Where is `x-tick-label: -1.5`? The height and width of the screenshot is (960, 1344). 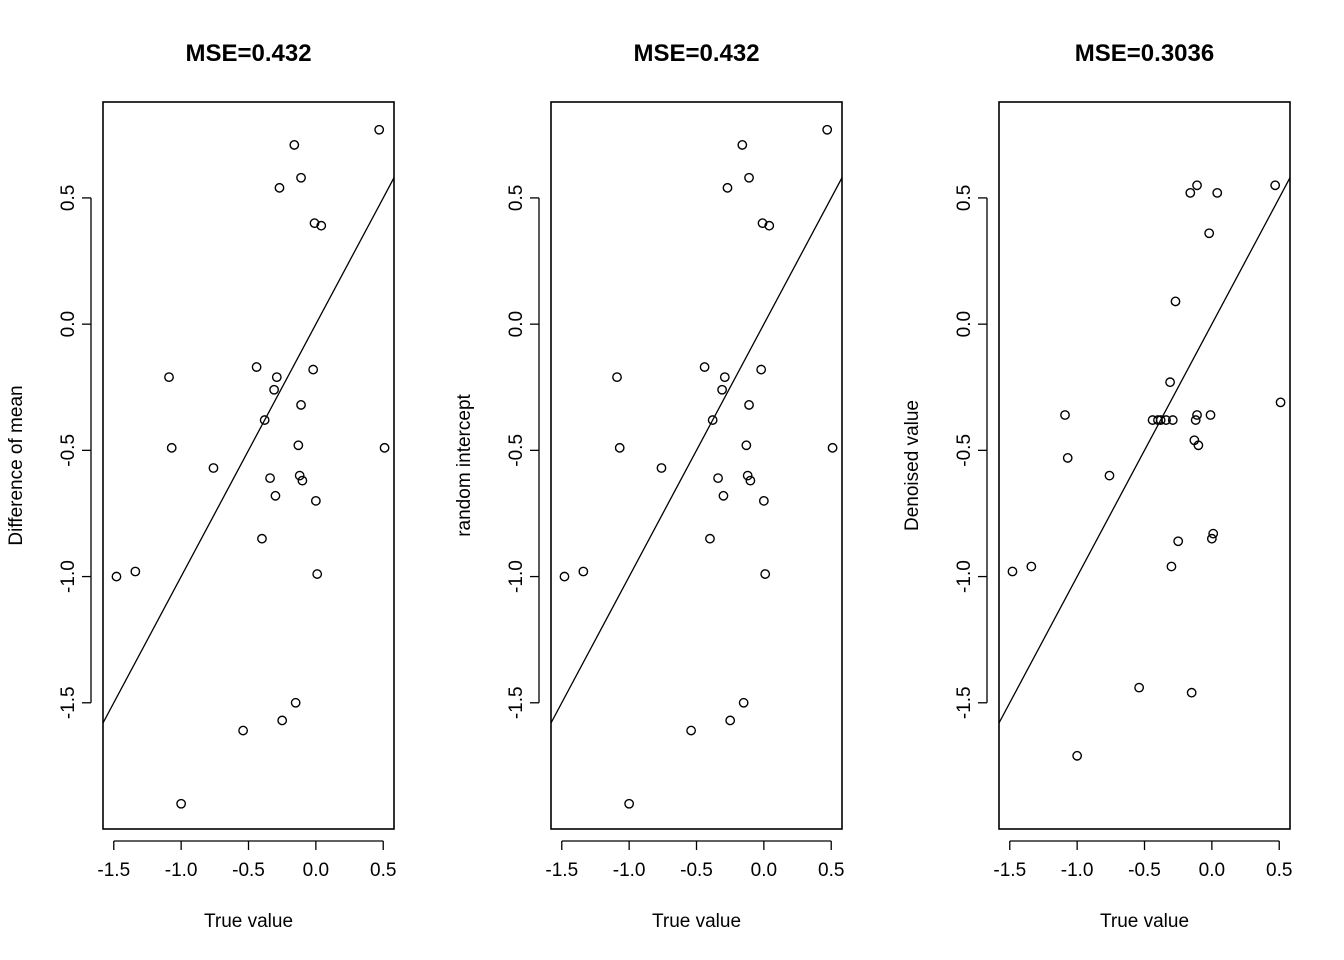
x-tick-label: -1.5 is located at coordinates (1009, 870).